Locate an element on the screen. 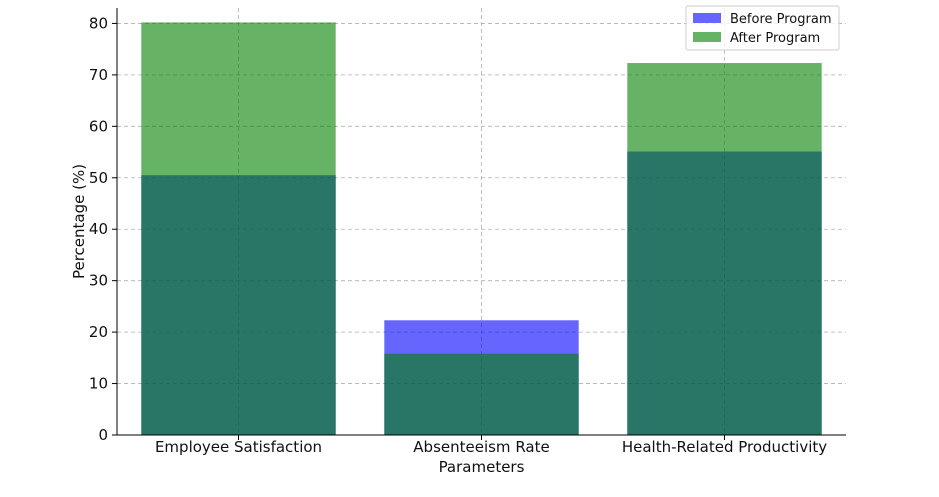  y-axis-label: Percentage (%) is located at coordinates (79, 221).